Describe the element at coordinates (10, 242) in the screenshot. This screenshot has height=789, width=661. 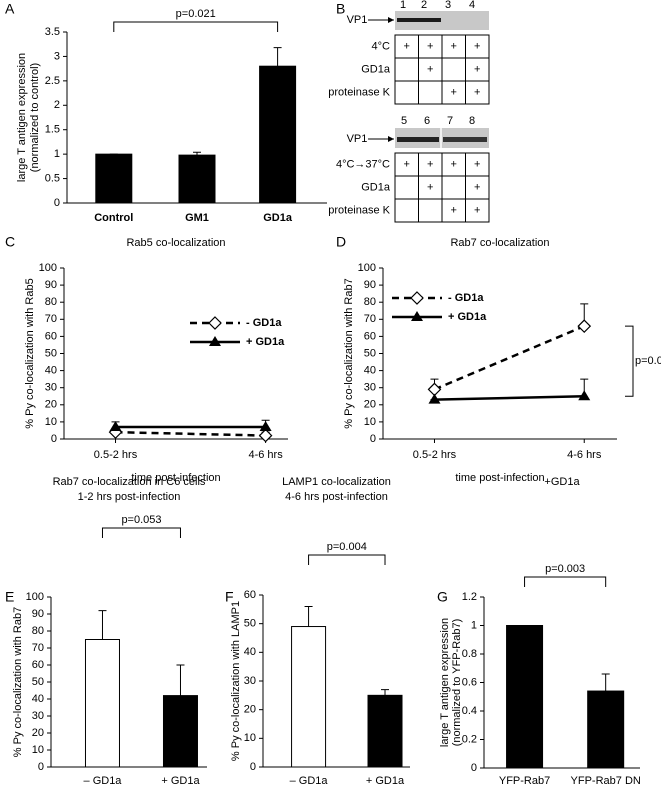
I see `panel-letter: C` at that location.